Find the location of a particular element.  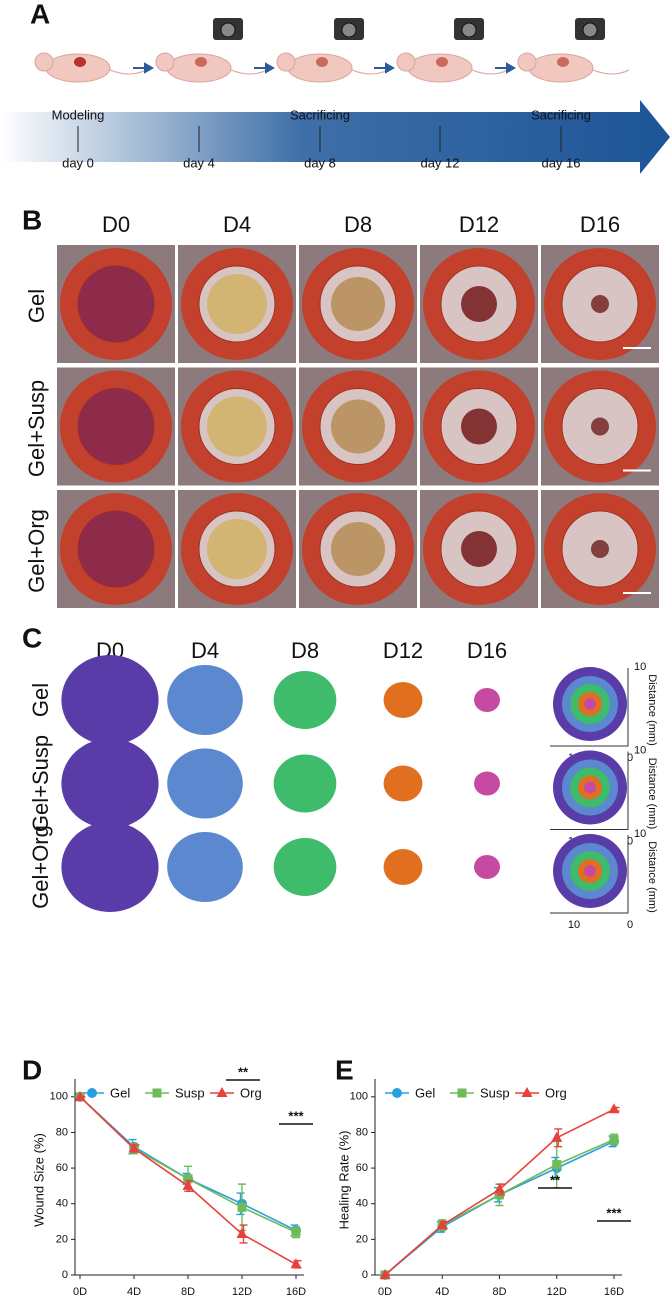

panel-label: E is located at coordinates (344, 1069).